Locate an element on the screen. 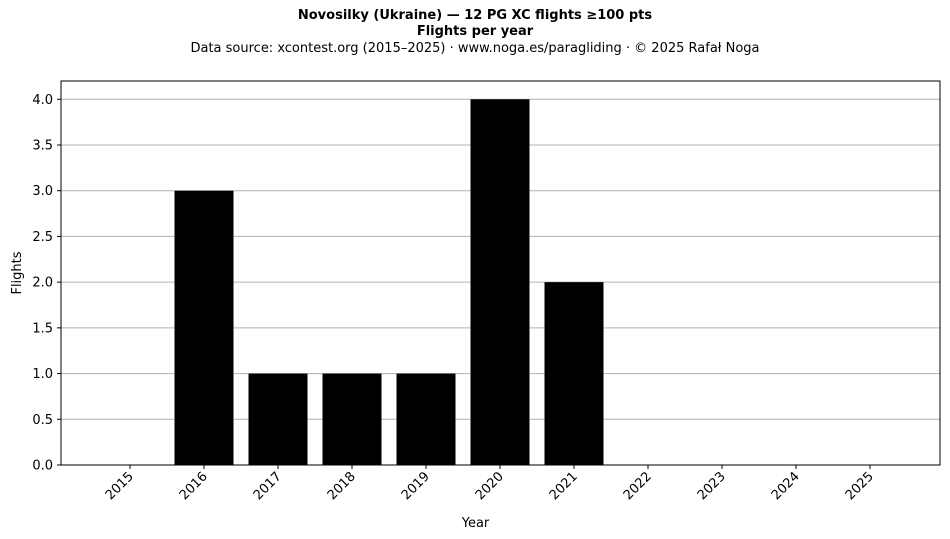 This screenshot has height=539, width=950. x-tick-label: 2015 is located at coordinates (120, 486).